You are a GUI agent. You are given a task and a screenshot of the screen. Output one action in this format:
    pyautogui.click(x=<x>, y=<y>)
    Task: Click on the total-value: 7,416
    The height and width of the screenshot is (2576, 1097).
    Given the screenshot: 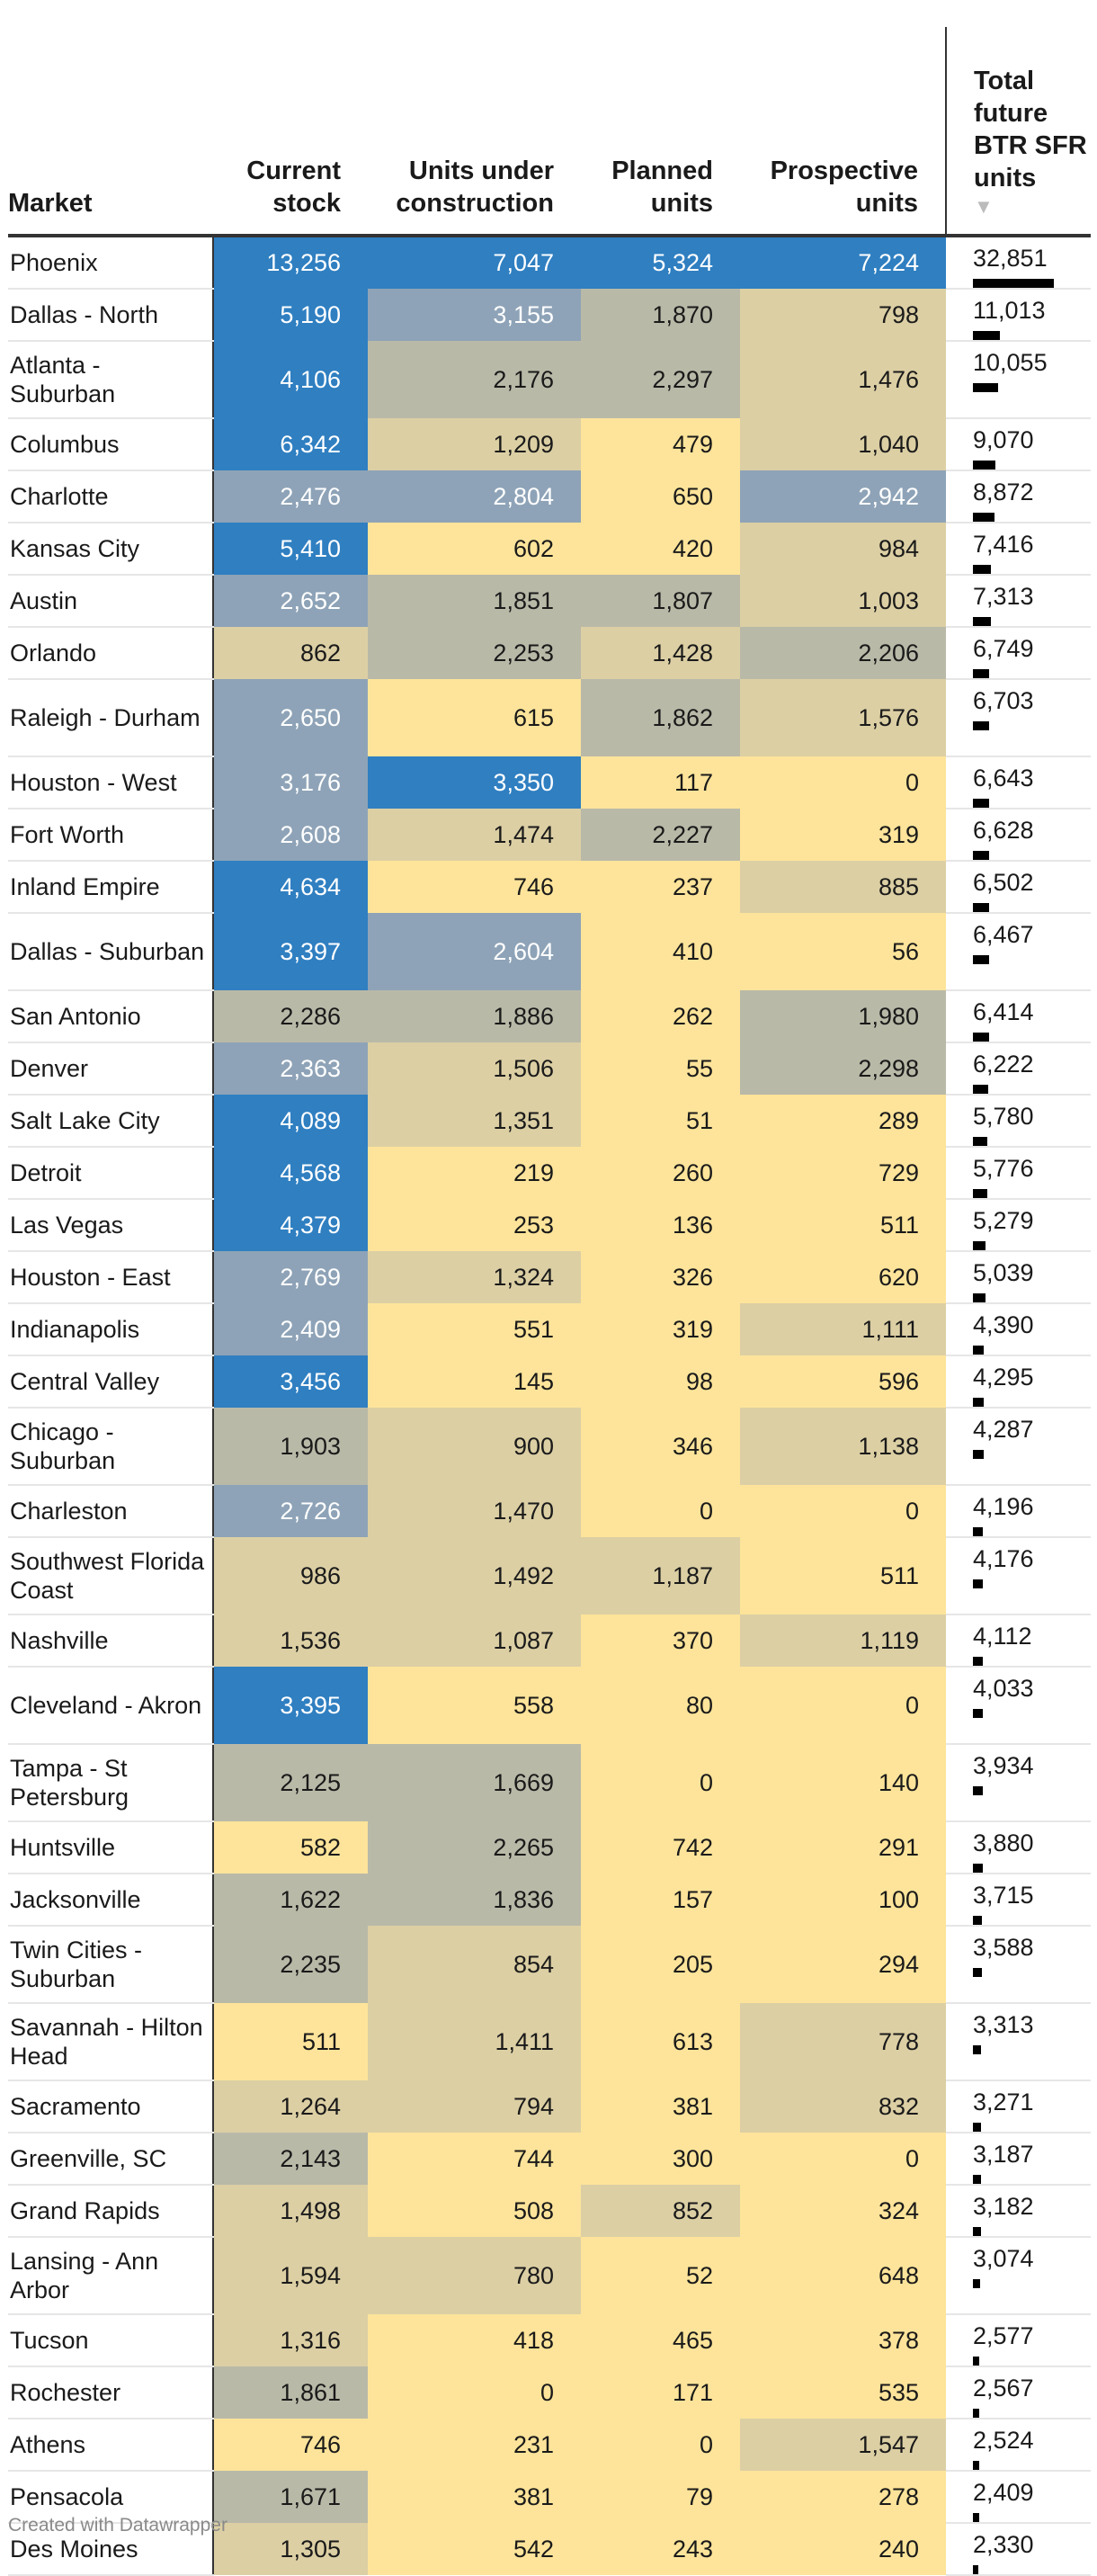 What is the action you would take?
    pyautogui.click(x=1003, y=544)
    